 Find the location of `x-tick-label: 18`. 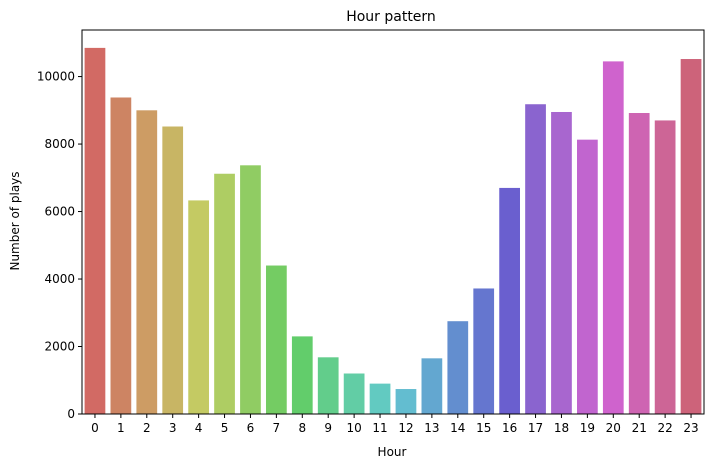

x-tick-label: 18 is located at coordinates (561, 428).